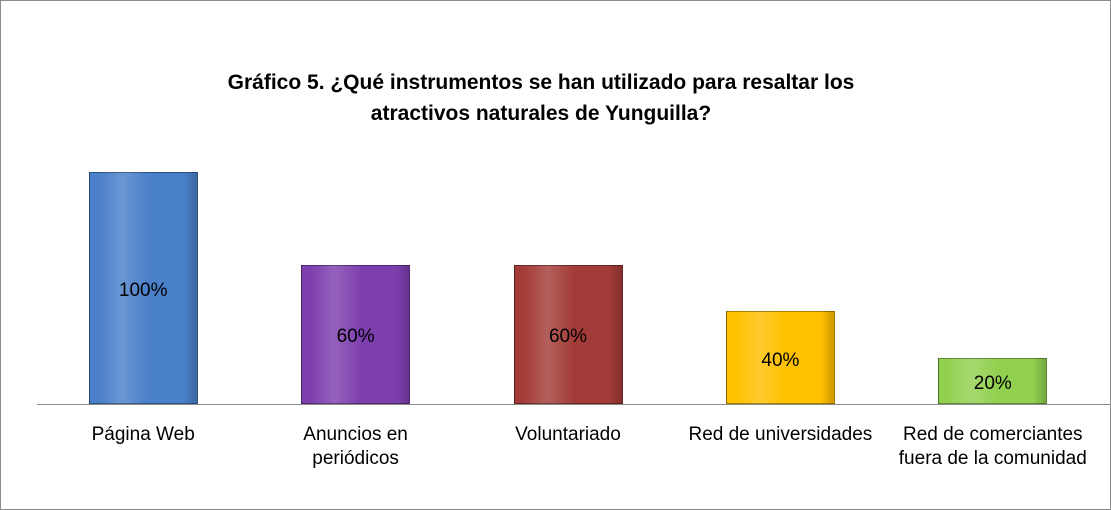 The height and width of the screenshot is (510, 1111). I want to click on x-axis, so click(573, 404).